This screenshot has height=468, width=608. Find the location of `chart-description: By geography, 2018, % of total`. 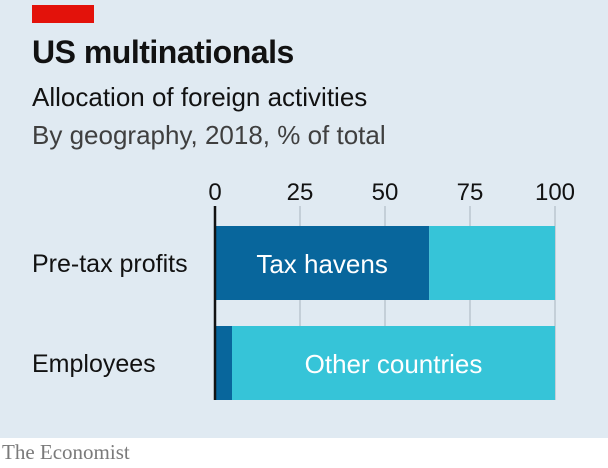

chart-description: By geography, 2018, % of total is located at coordinates (209, 135).